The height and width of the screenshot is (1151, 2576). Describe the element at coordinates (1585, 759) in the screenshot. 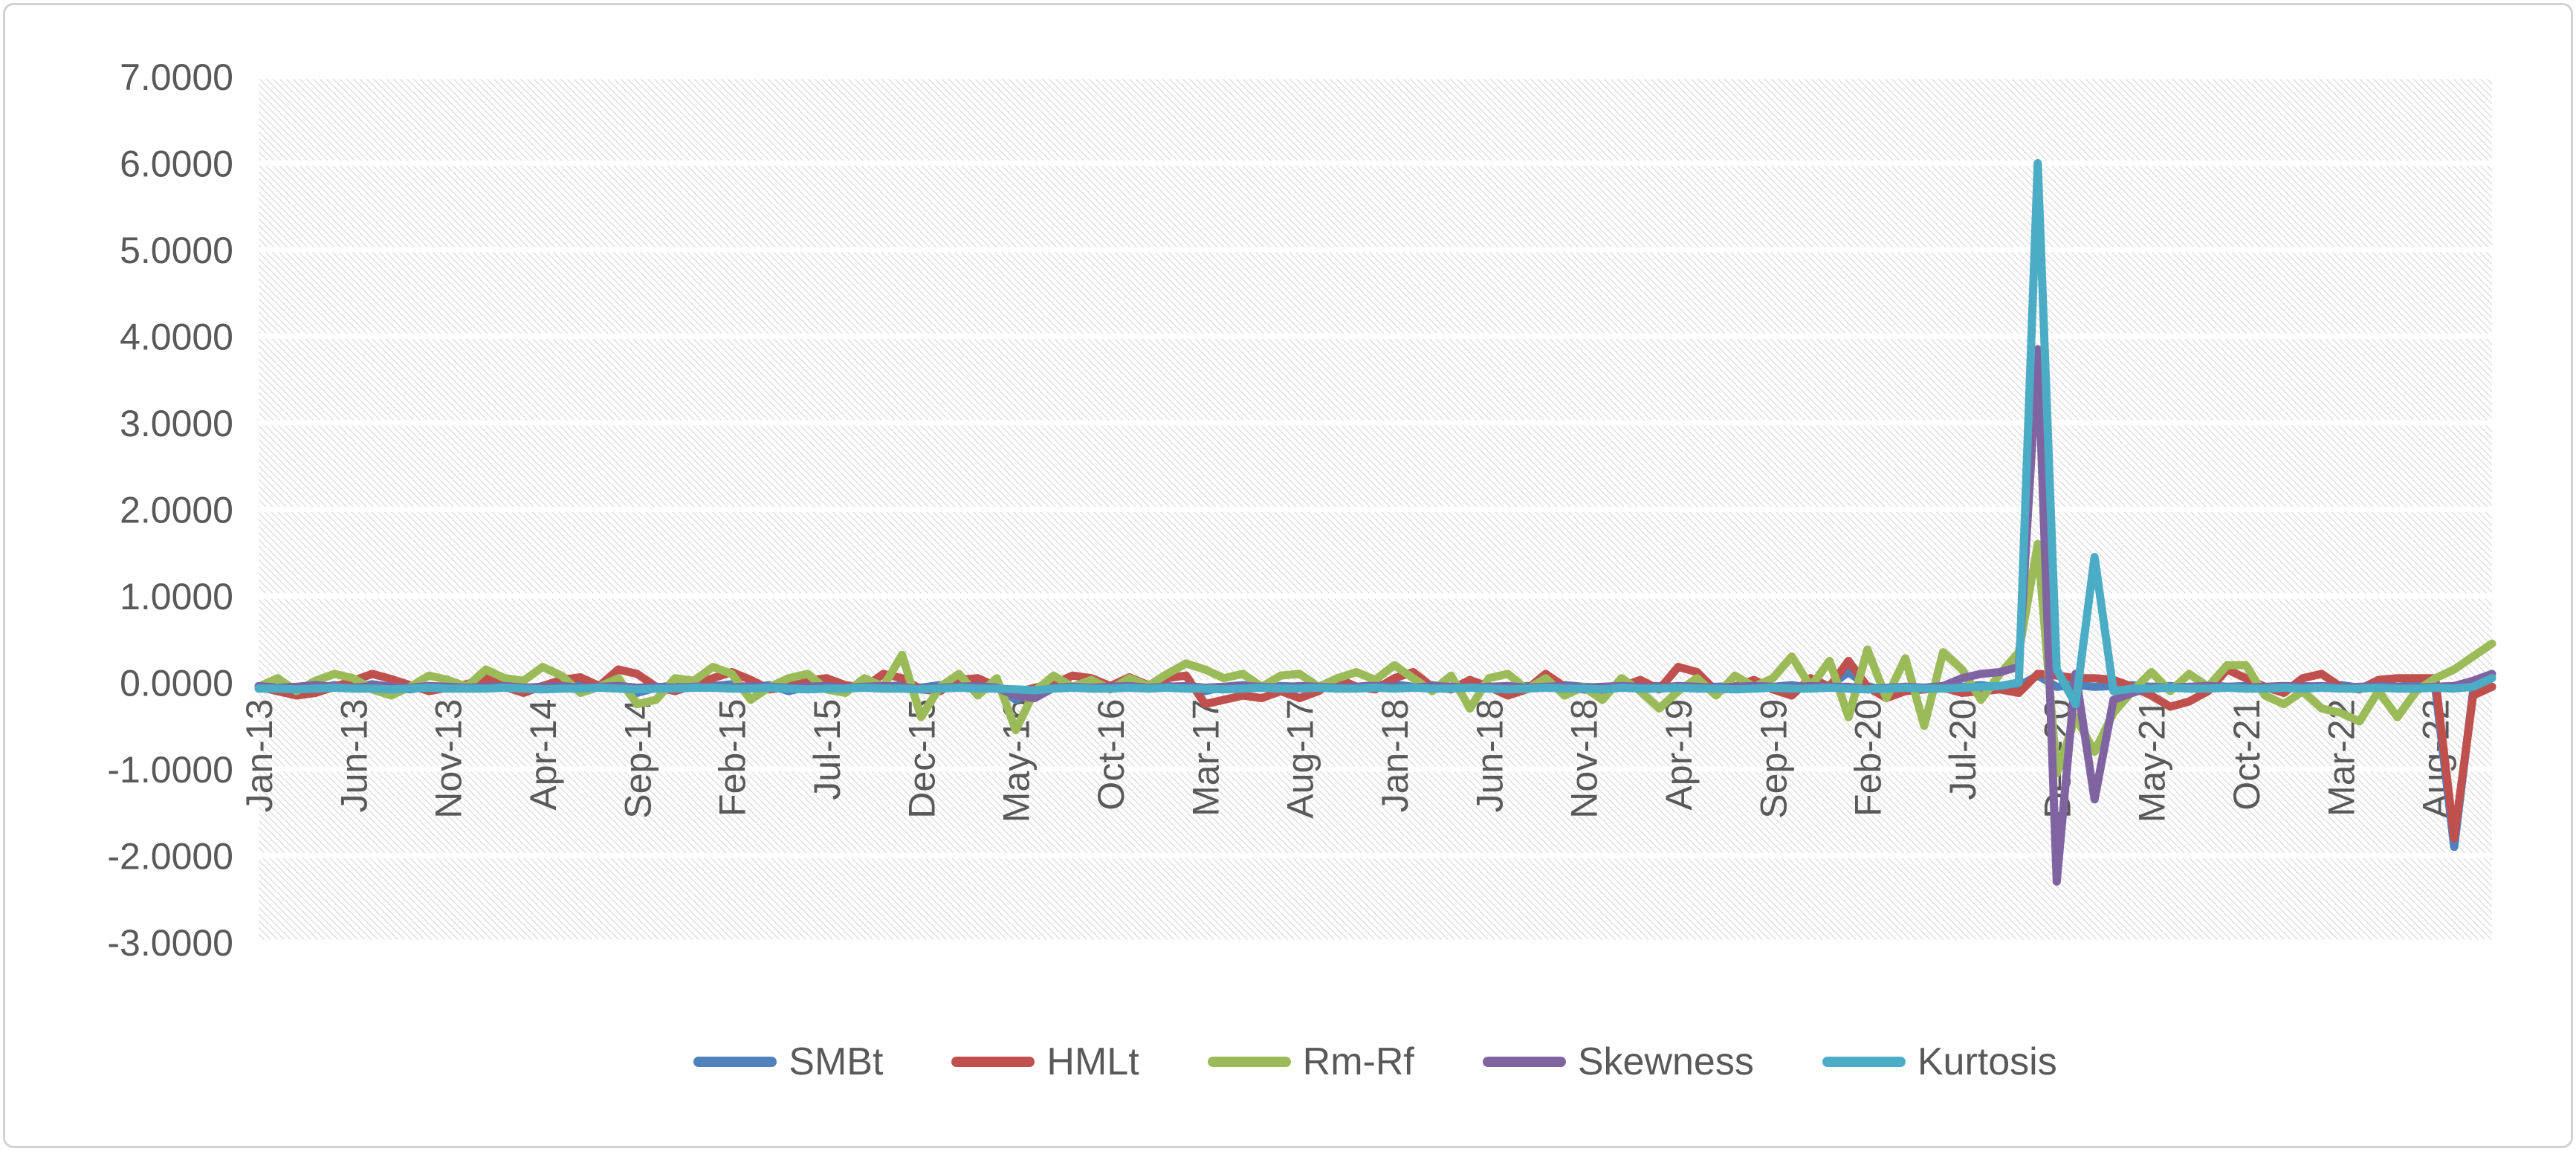

I see `x-tick-label: Nov-18` at that location.